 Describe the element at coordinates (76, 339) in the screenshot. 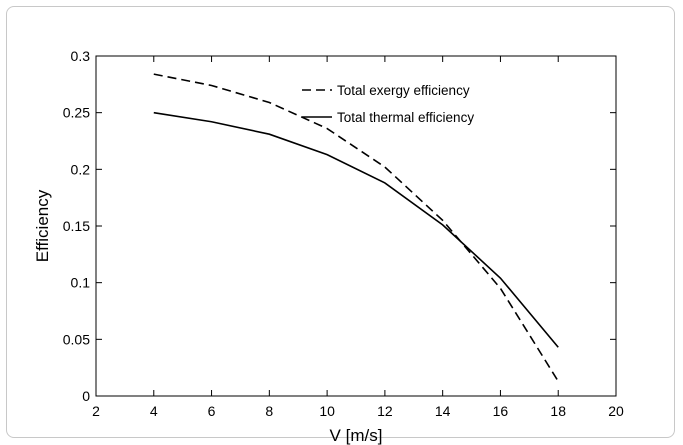

I see `y-tick-label: 0.05` at that location.